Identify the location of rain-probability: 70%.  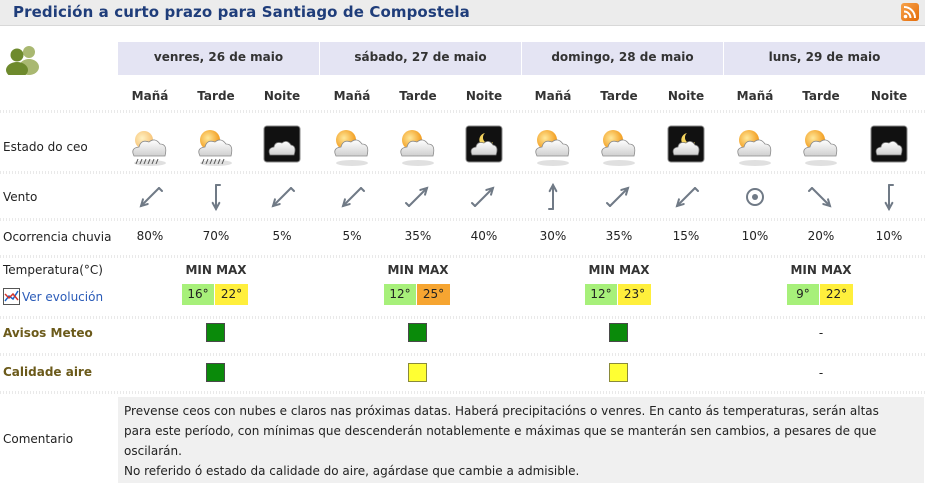
(216, 236).